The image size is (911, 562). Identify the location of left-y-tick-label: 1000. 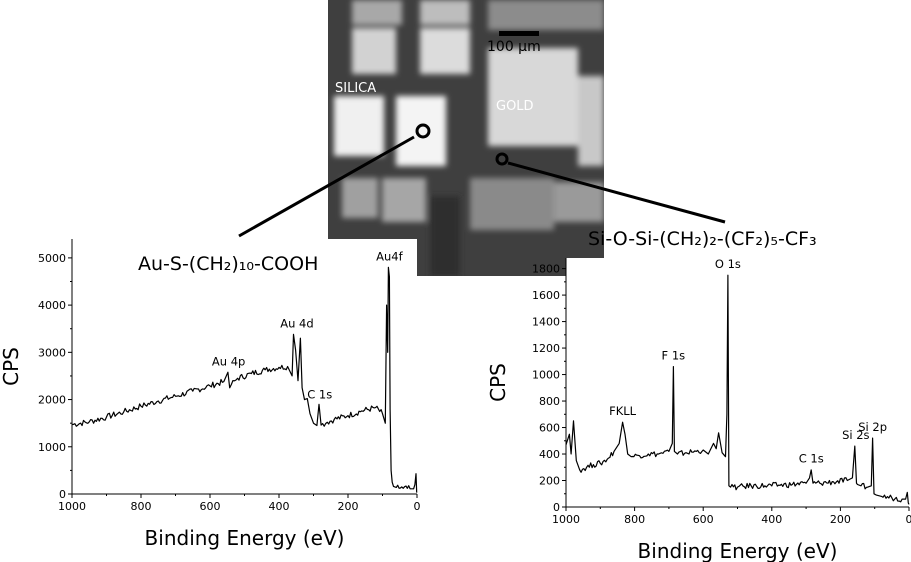
(52, 447).